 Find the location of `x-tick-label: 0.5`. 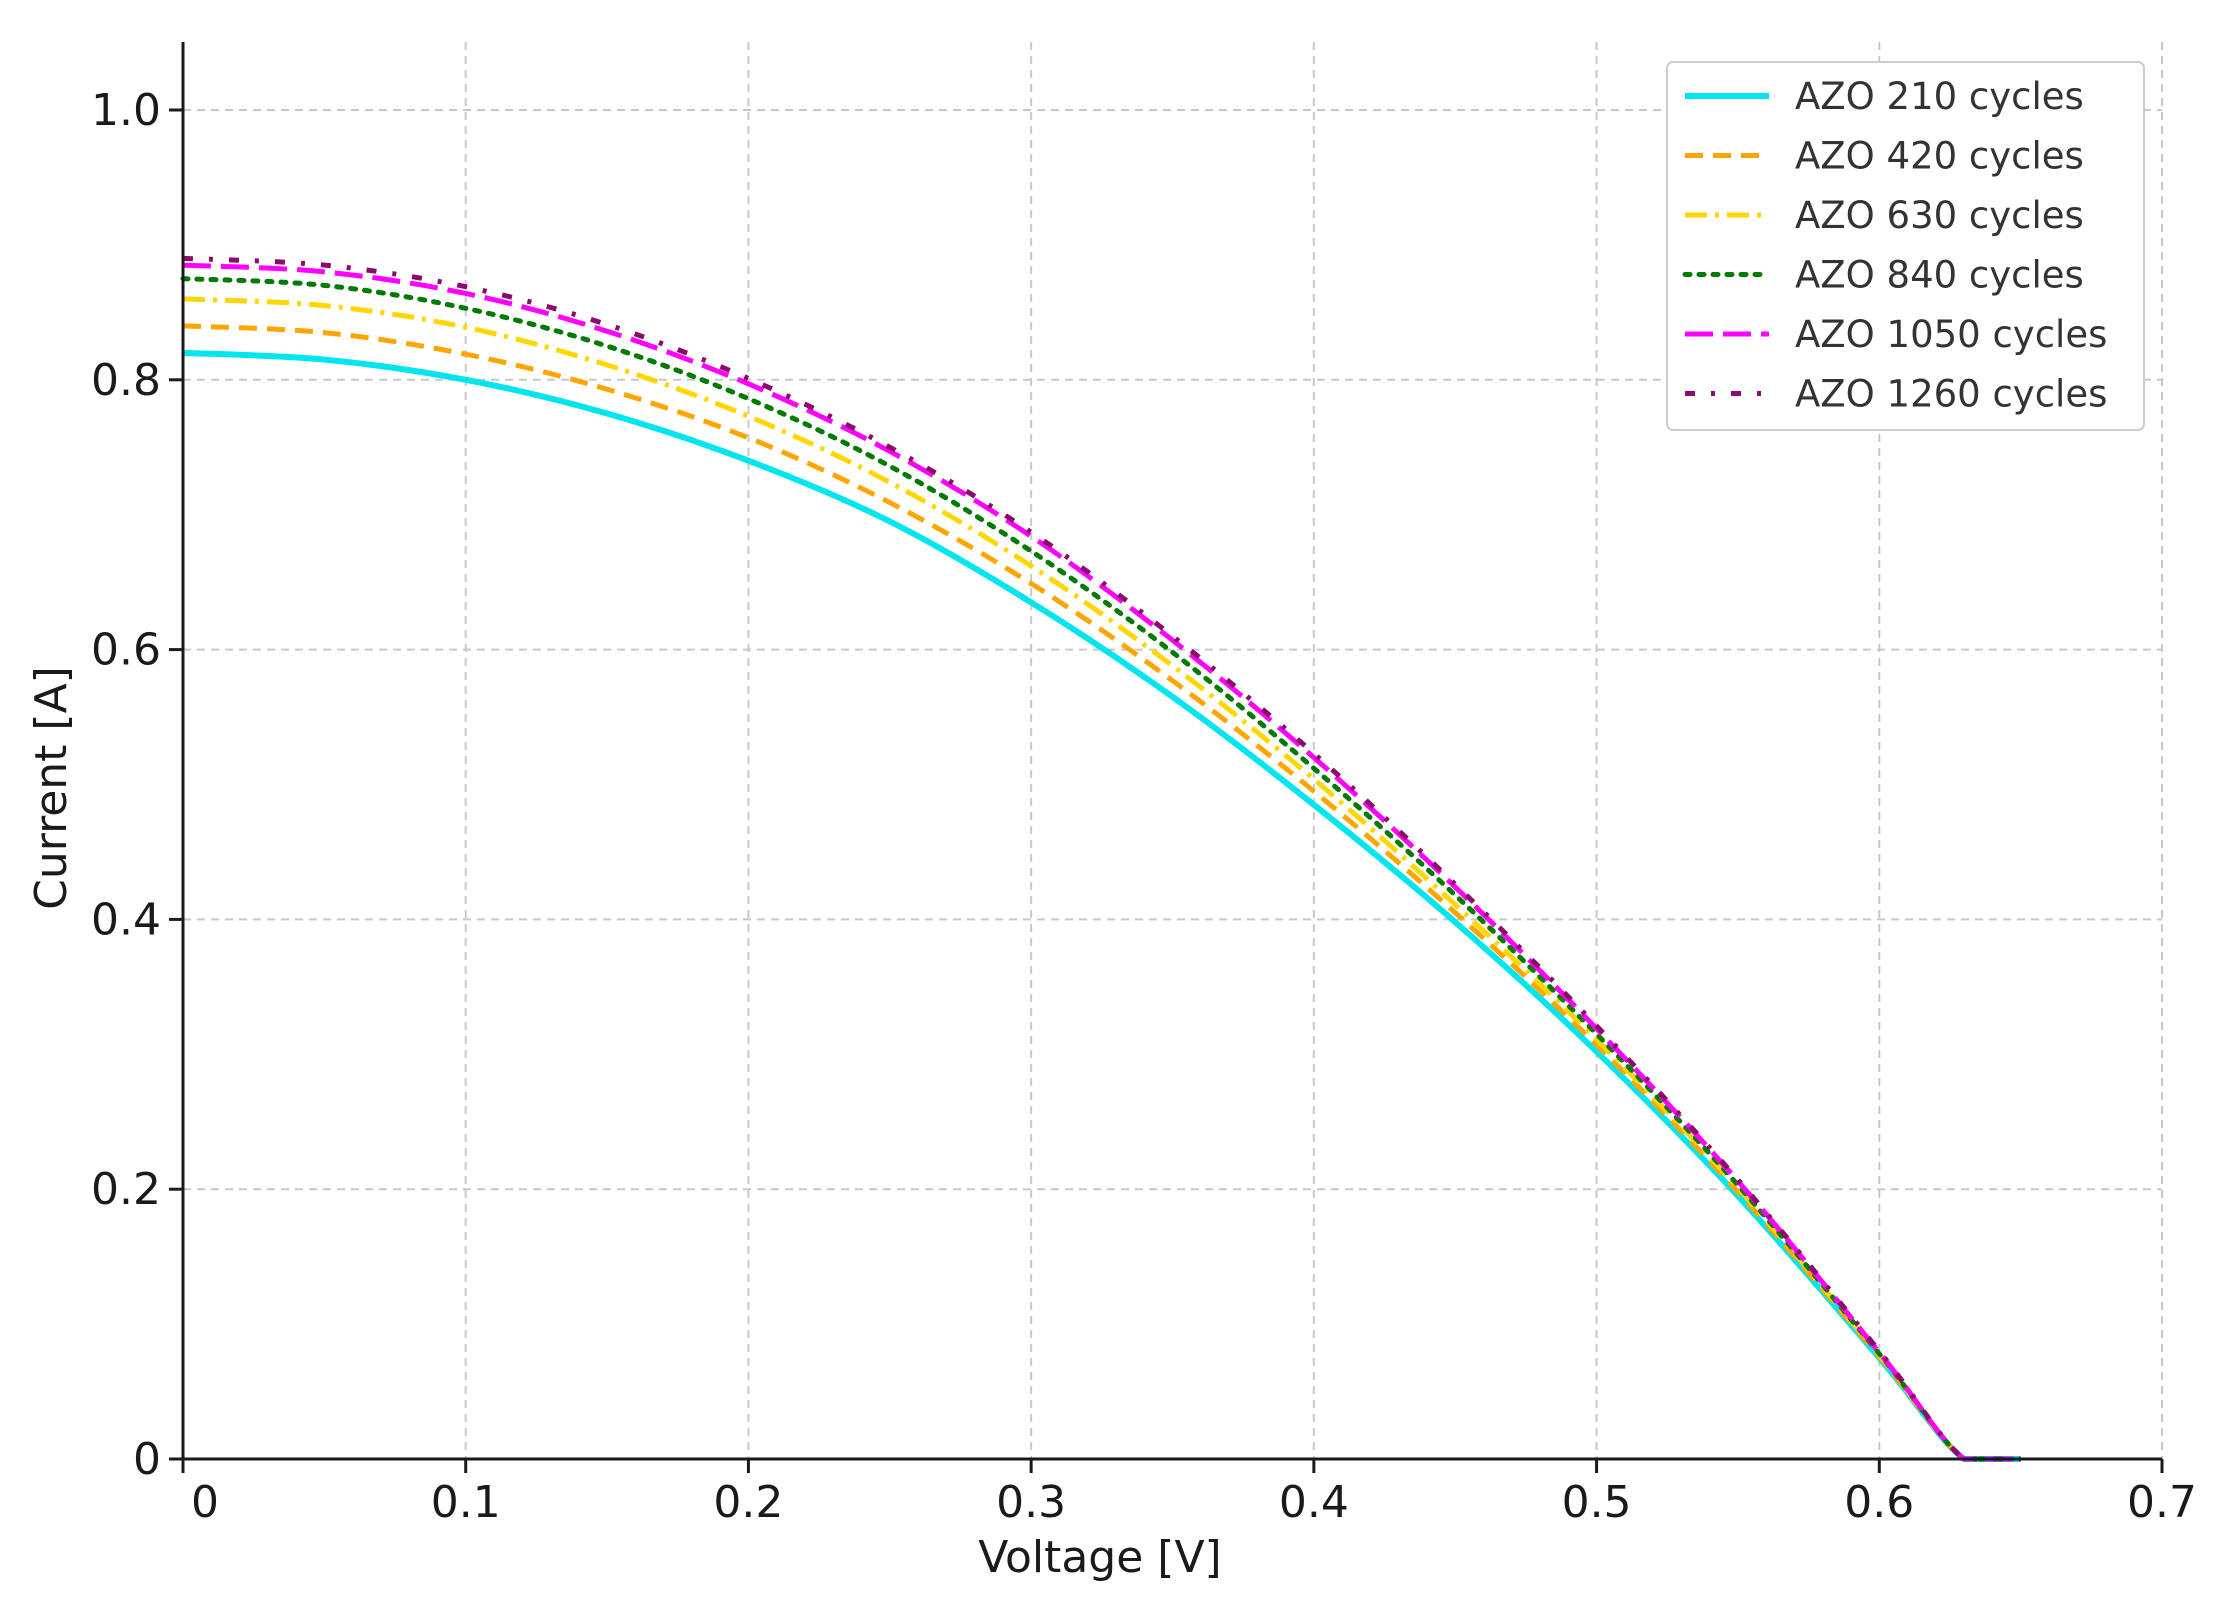

x-tick-label: 0.5 is located at coordinates (1597, 1502).